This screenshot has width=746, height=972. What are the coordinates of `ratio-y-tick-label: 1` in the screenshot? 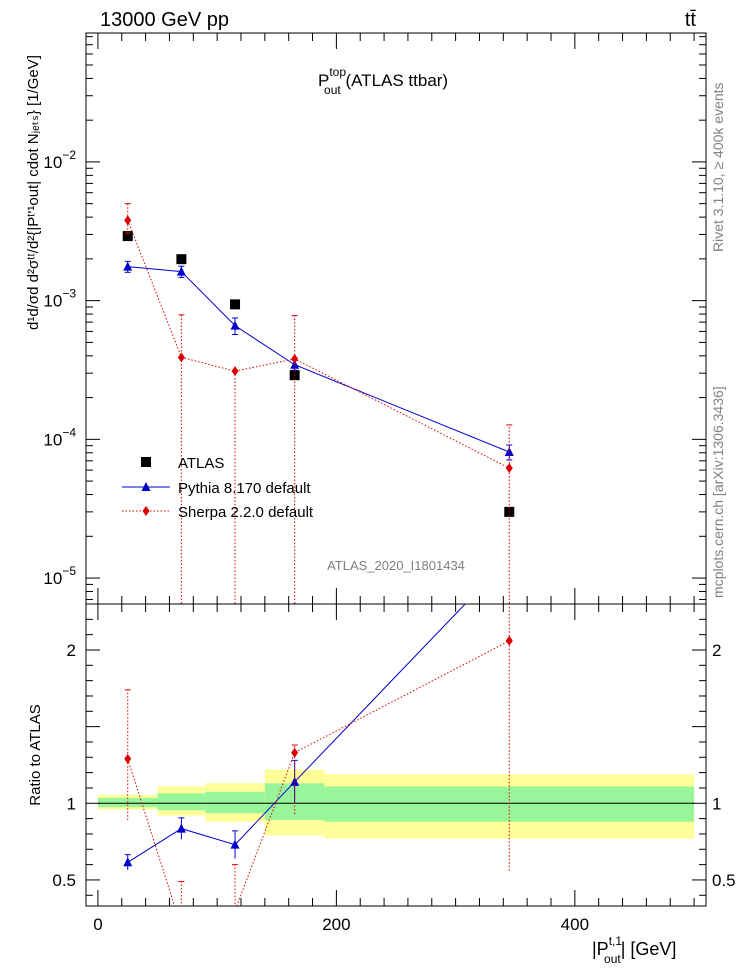 It's located at (71, 803).